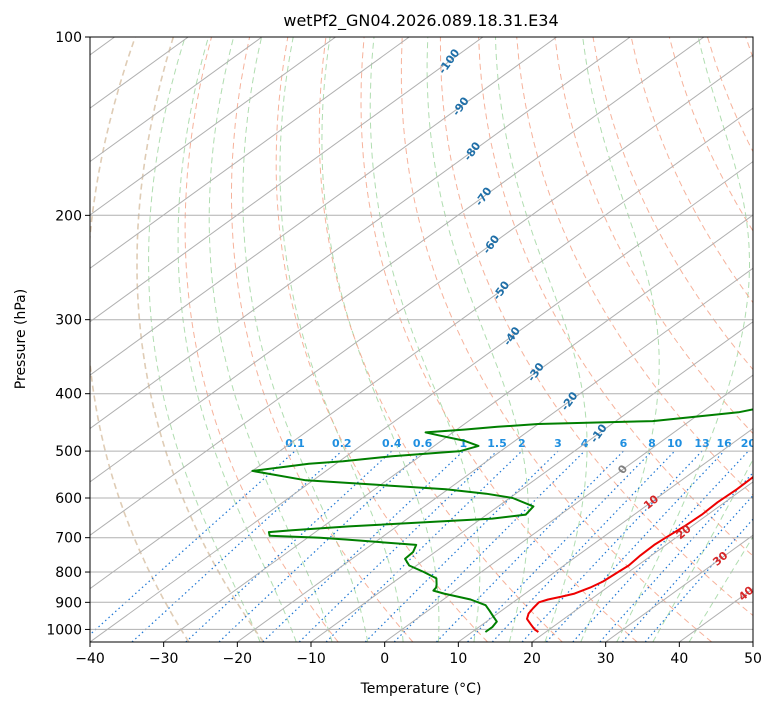 The image size is (775, 708). I want to click on mixing-ratio-label: 0.4, so click(392, 443).